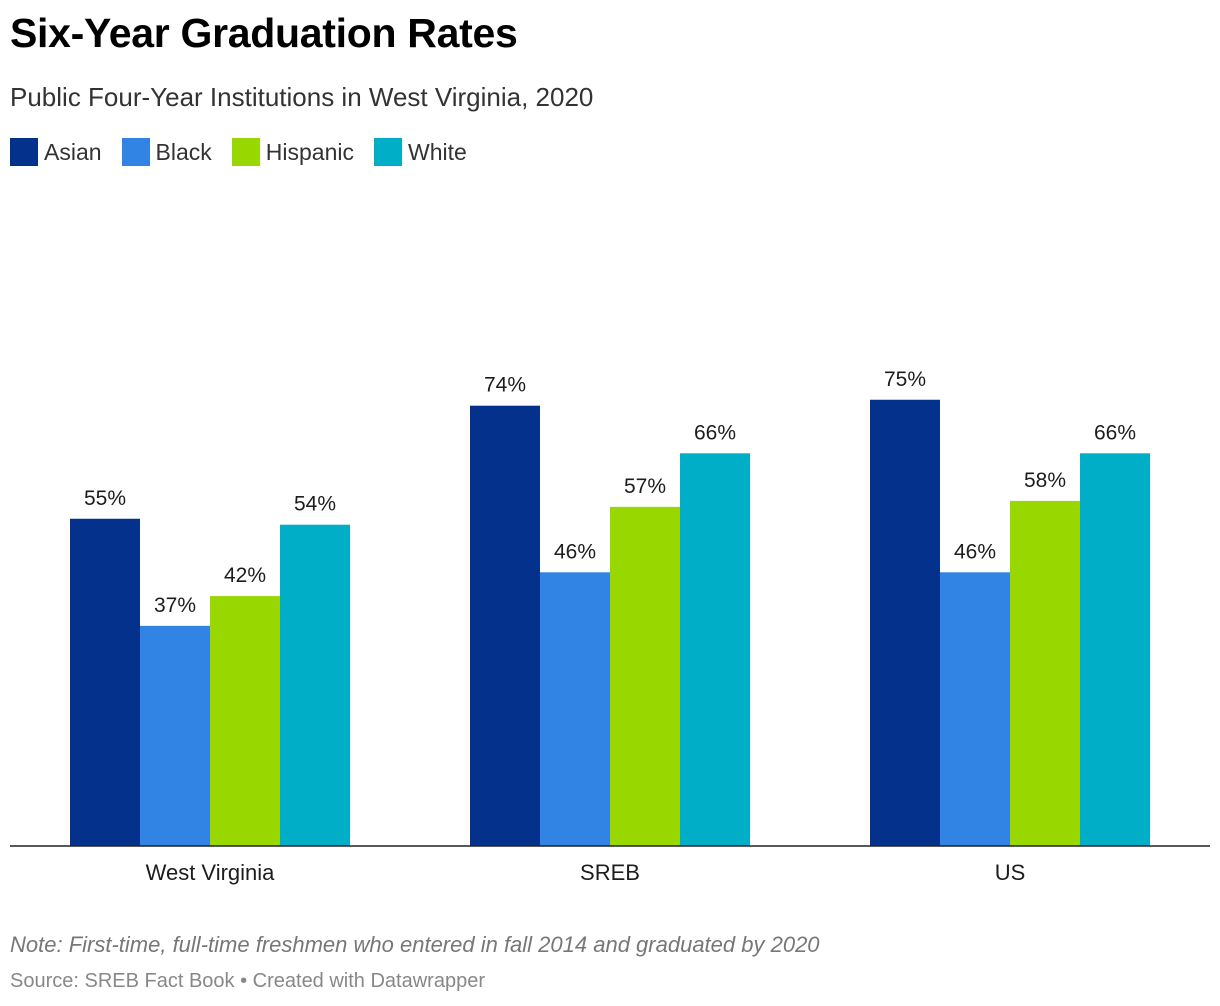  What do you see at coordinates (575, 551) in the screenshot?
I see `data-label-black-sreb: 46%` at bounding box center [575, 551].